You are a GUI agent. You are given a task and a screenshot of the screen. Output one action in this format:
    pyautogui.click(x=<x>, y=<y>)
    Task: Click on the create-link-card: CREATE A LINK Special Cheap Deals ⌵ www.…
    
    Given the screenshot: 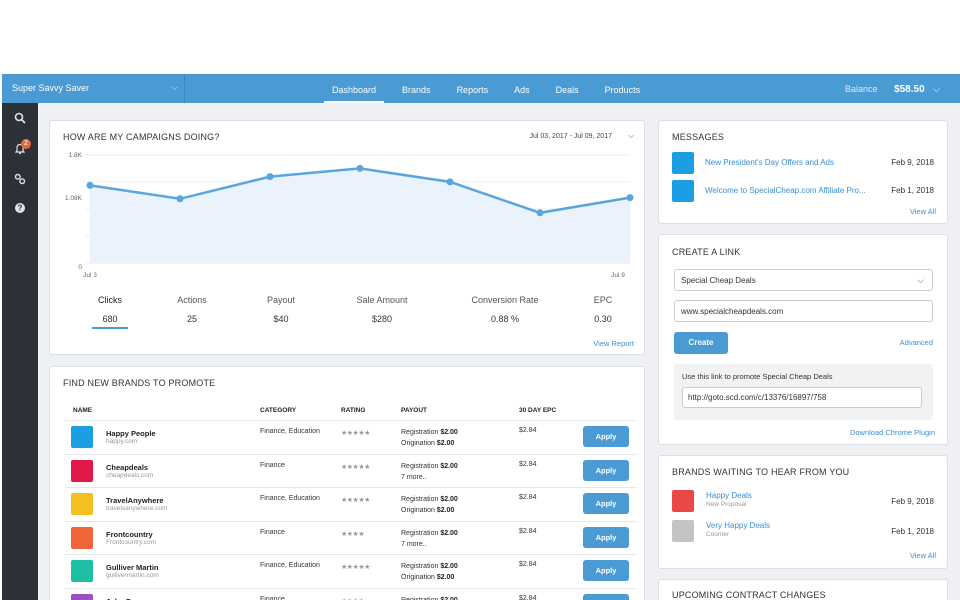 What is the action you would take?
    pyautogui.click(x=803, y=339)
    